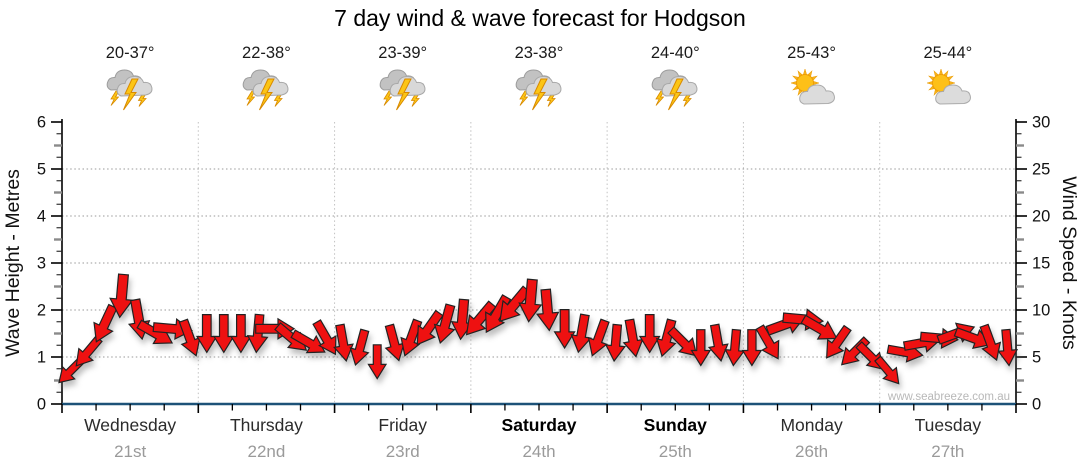 The width and height of the screenshot is (1080, 475). I want to click on right-axis-tick-label: 20, so click(1041, 217).